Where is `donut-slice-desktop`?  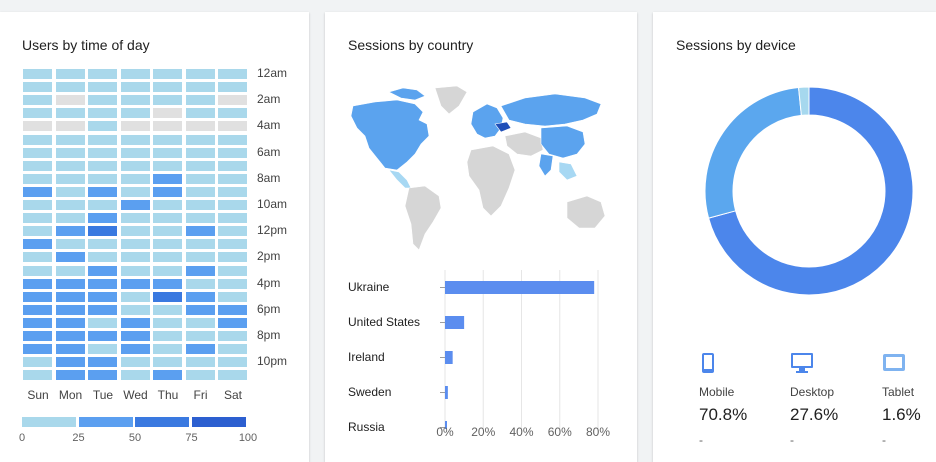
donut-slice-desktop is located at coordinates (753, 152).